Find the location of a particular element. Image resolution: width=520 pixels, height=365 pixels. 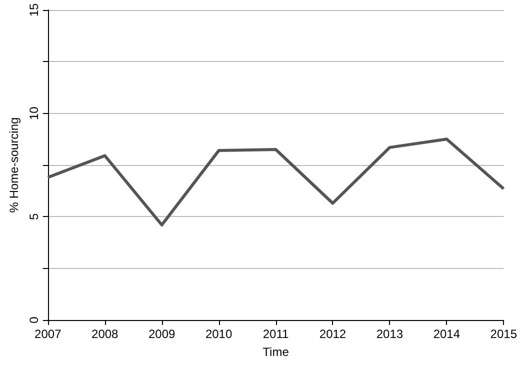

x-axis-title: Time is located at coordinates (276, 352).